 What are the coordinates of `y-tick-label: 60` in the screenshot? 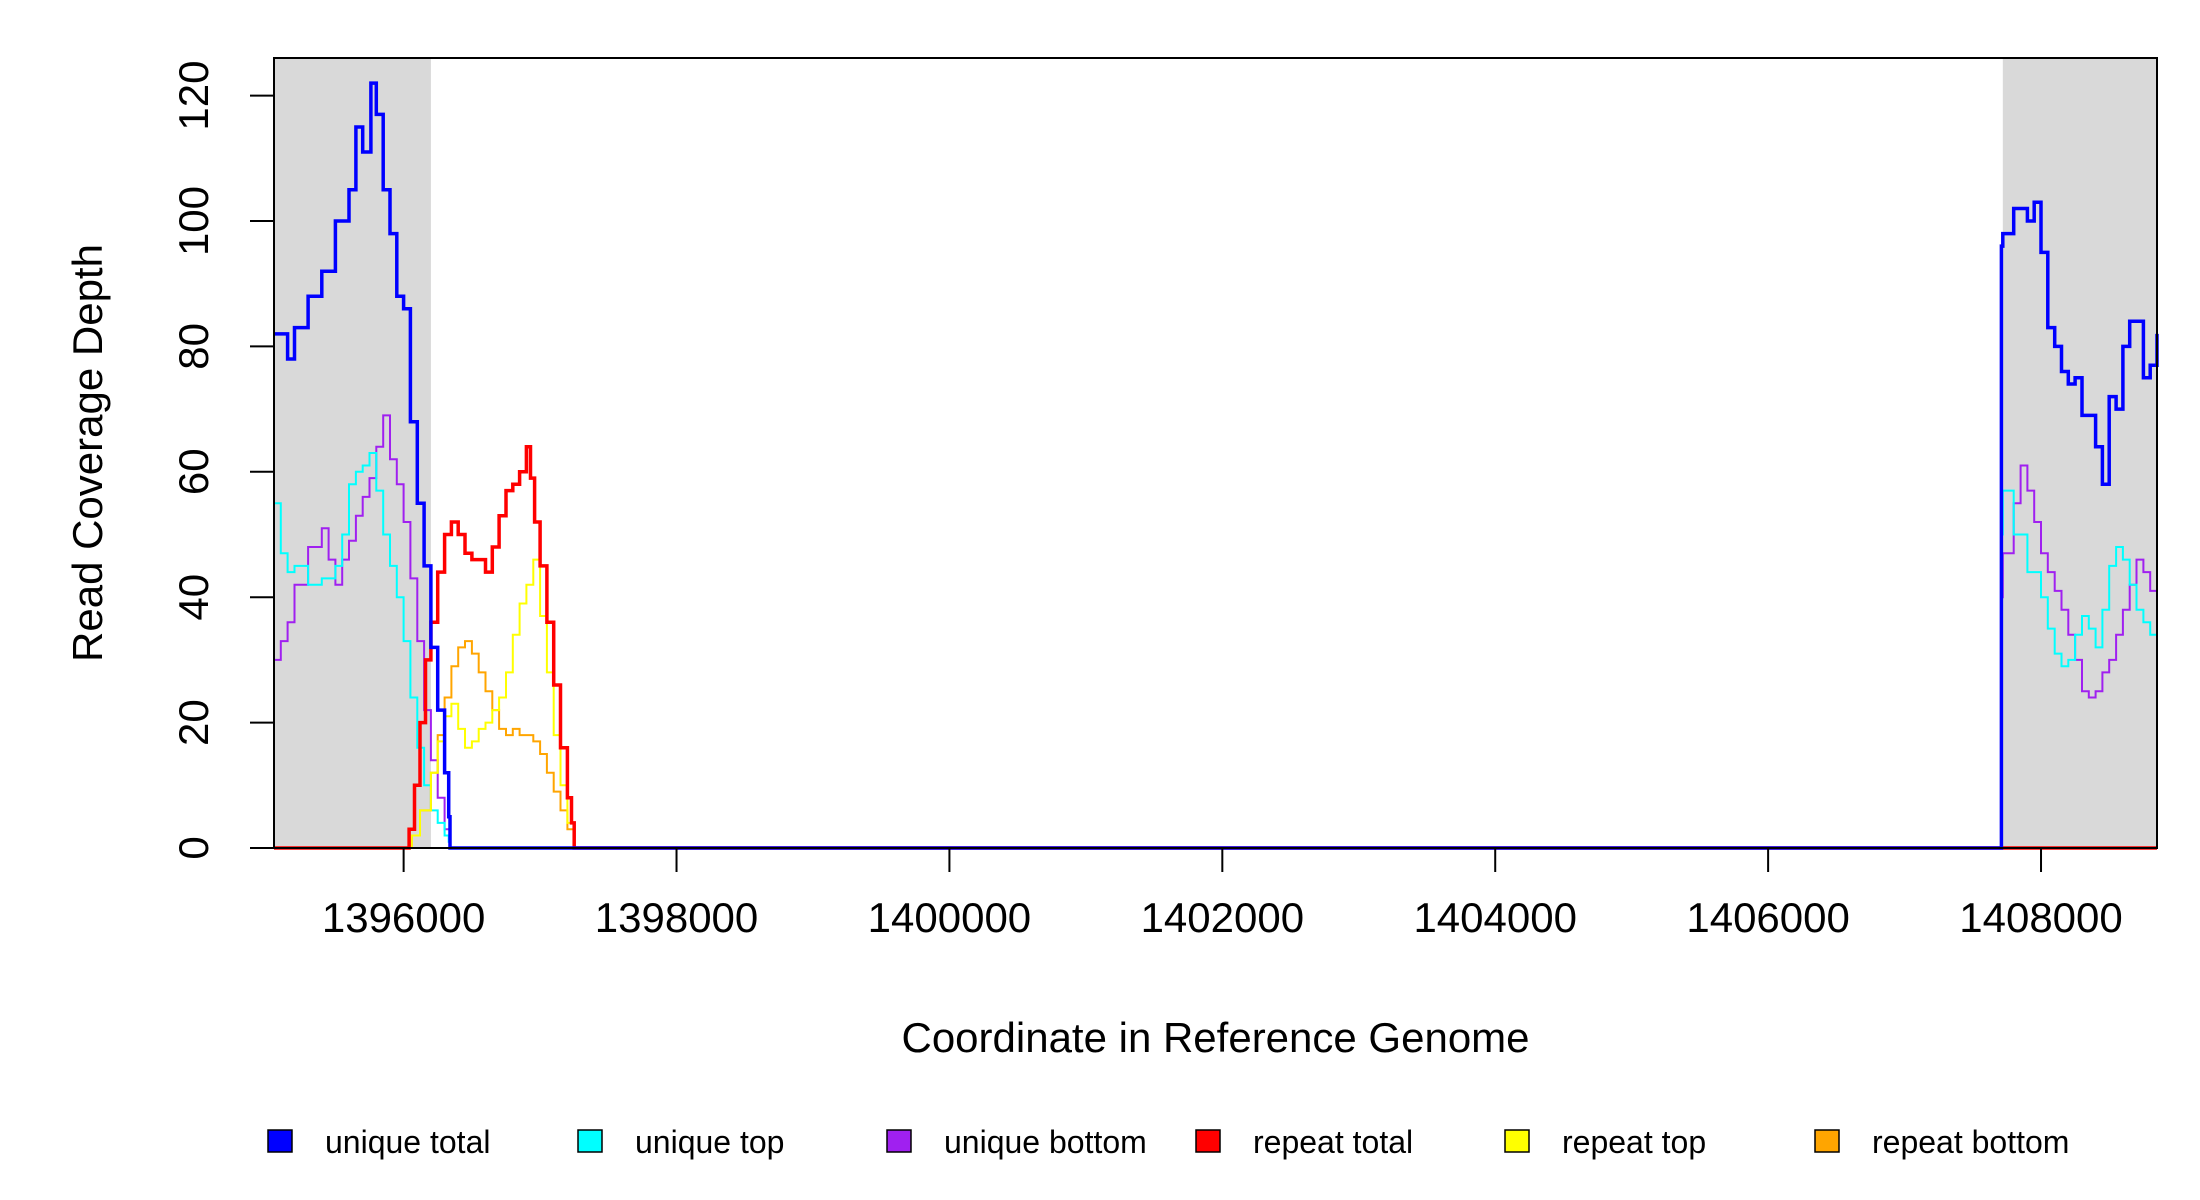 It's located at (193, 471).